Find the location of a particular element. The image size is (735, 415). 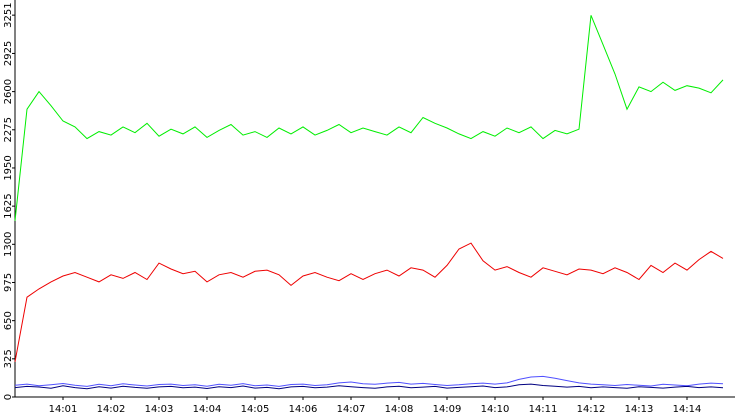

x-tick-label: 14:04 is located at coordinates (207, 409).